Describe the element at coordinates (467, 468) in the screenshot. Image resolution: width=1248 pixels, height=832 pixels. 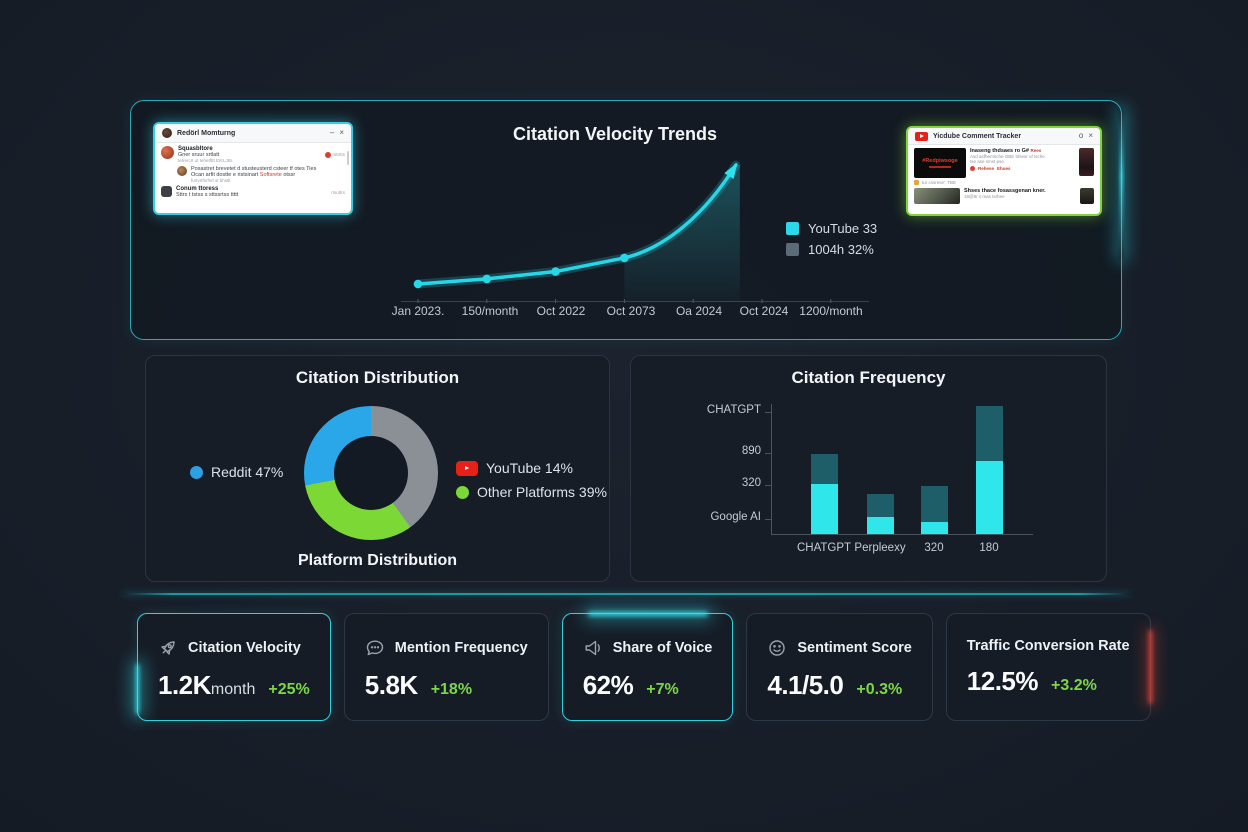
I see `youtube-play-icon` at that location.